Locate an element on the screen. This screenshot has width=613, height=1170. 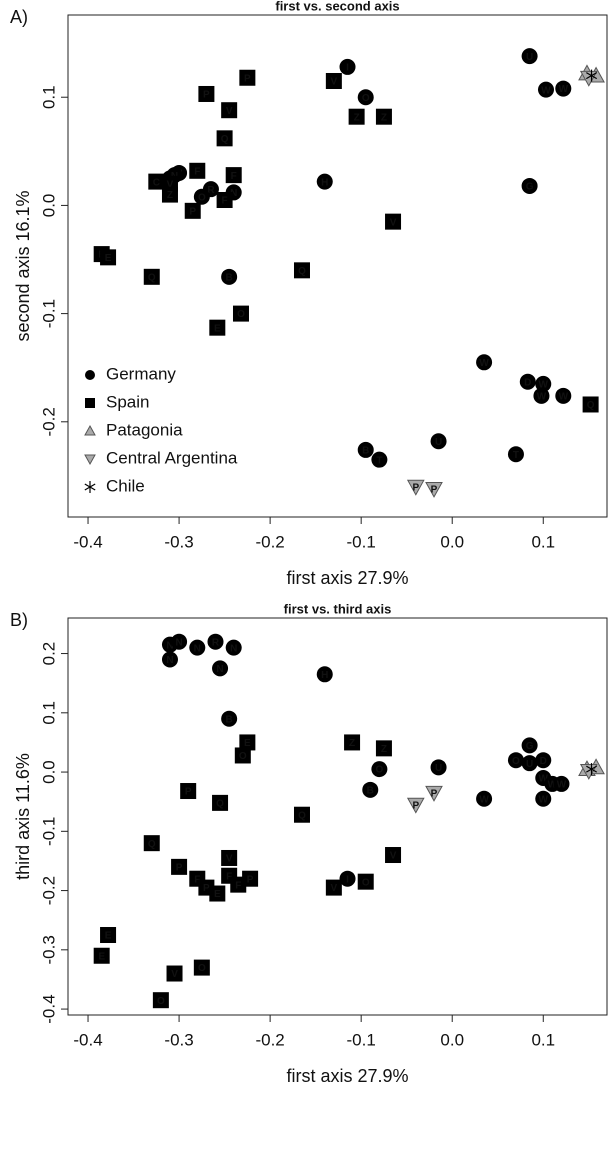
legend-label: Spain is located at coordinates (127, 401).